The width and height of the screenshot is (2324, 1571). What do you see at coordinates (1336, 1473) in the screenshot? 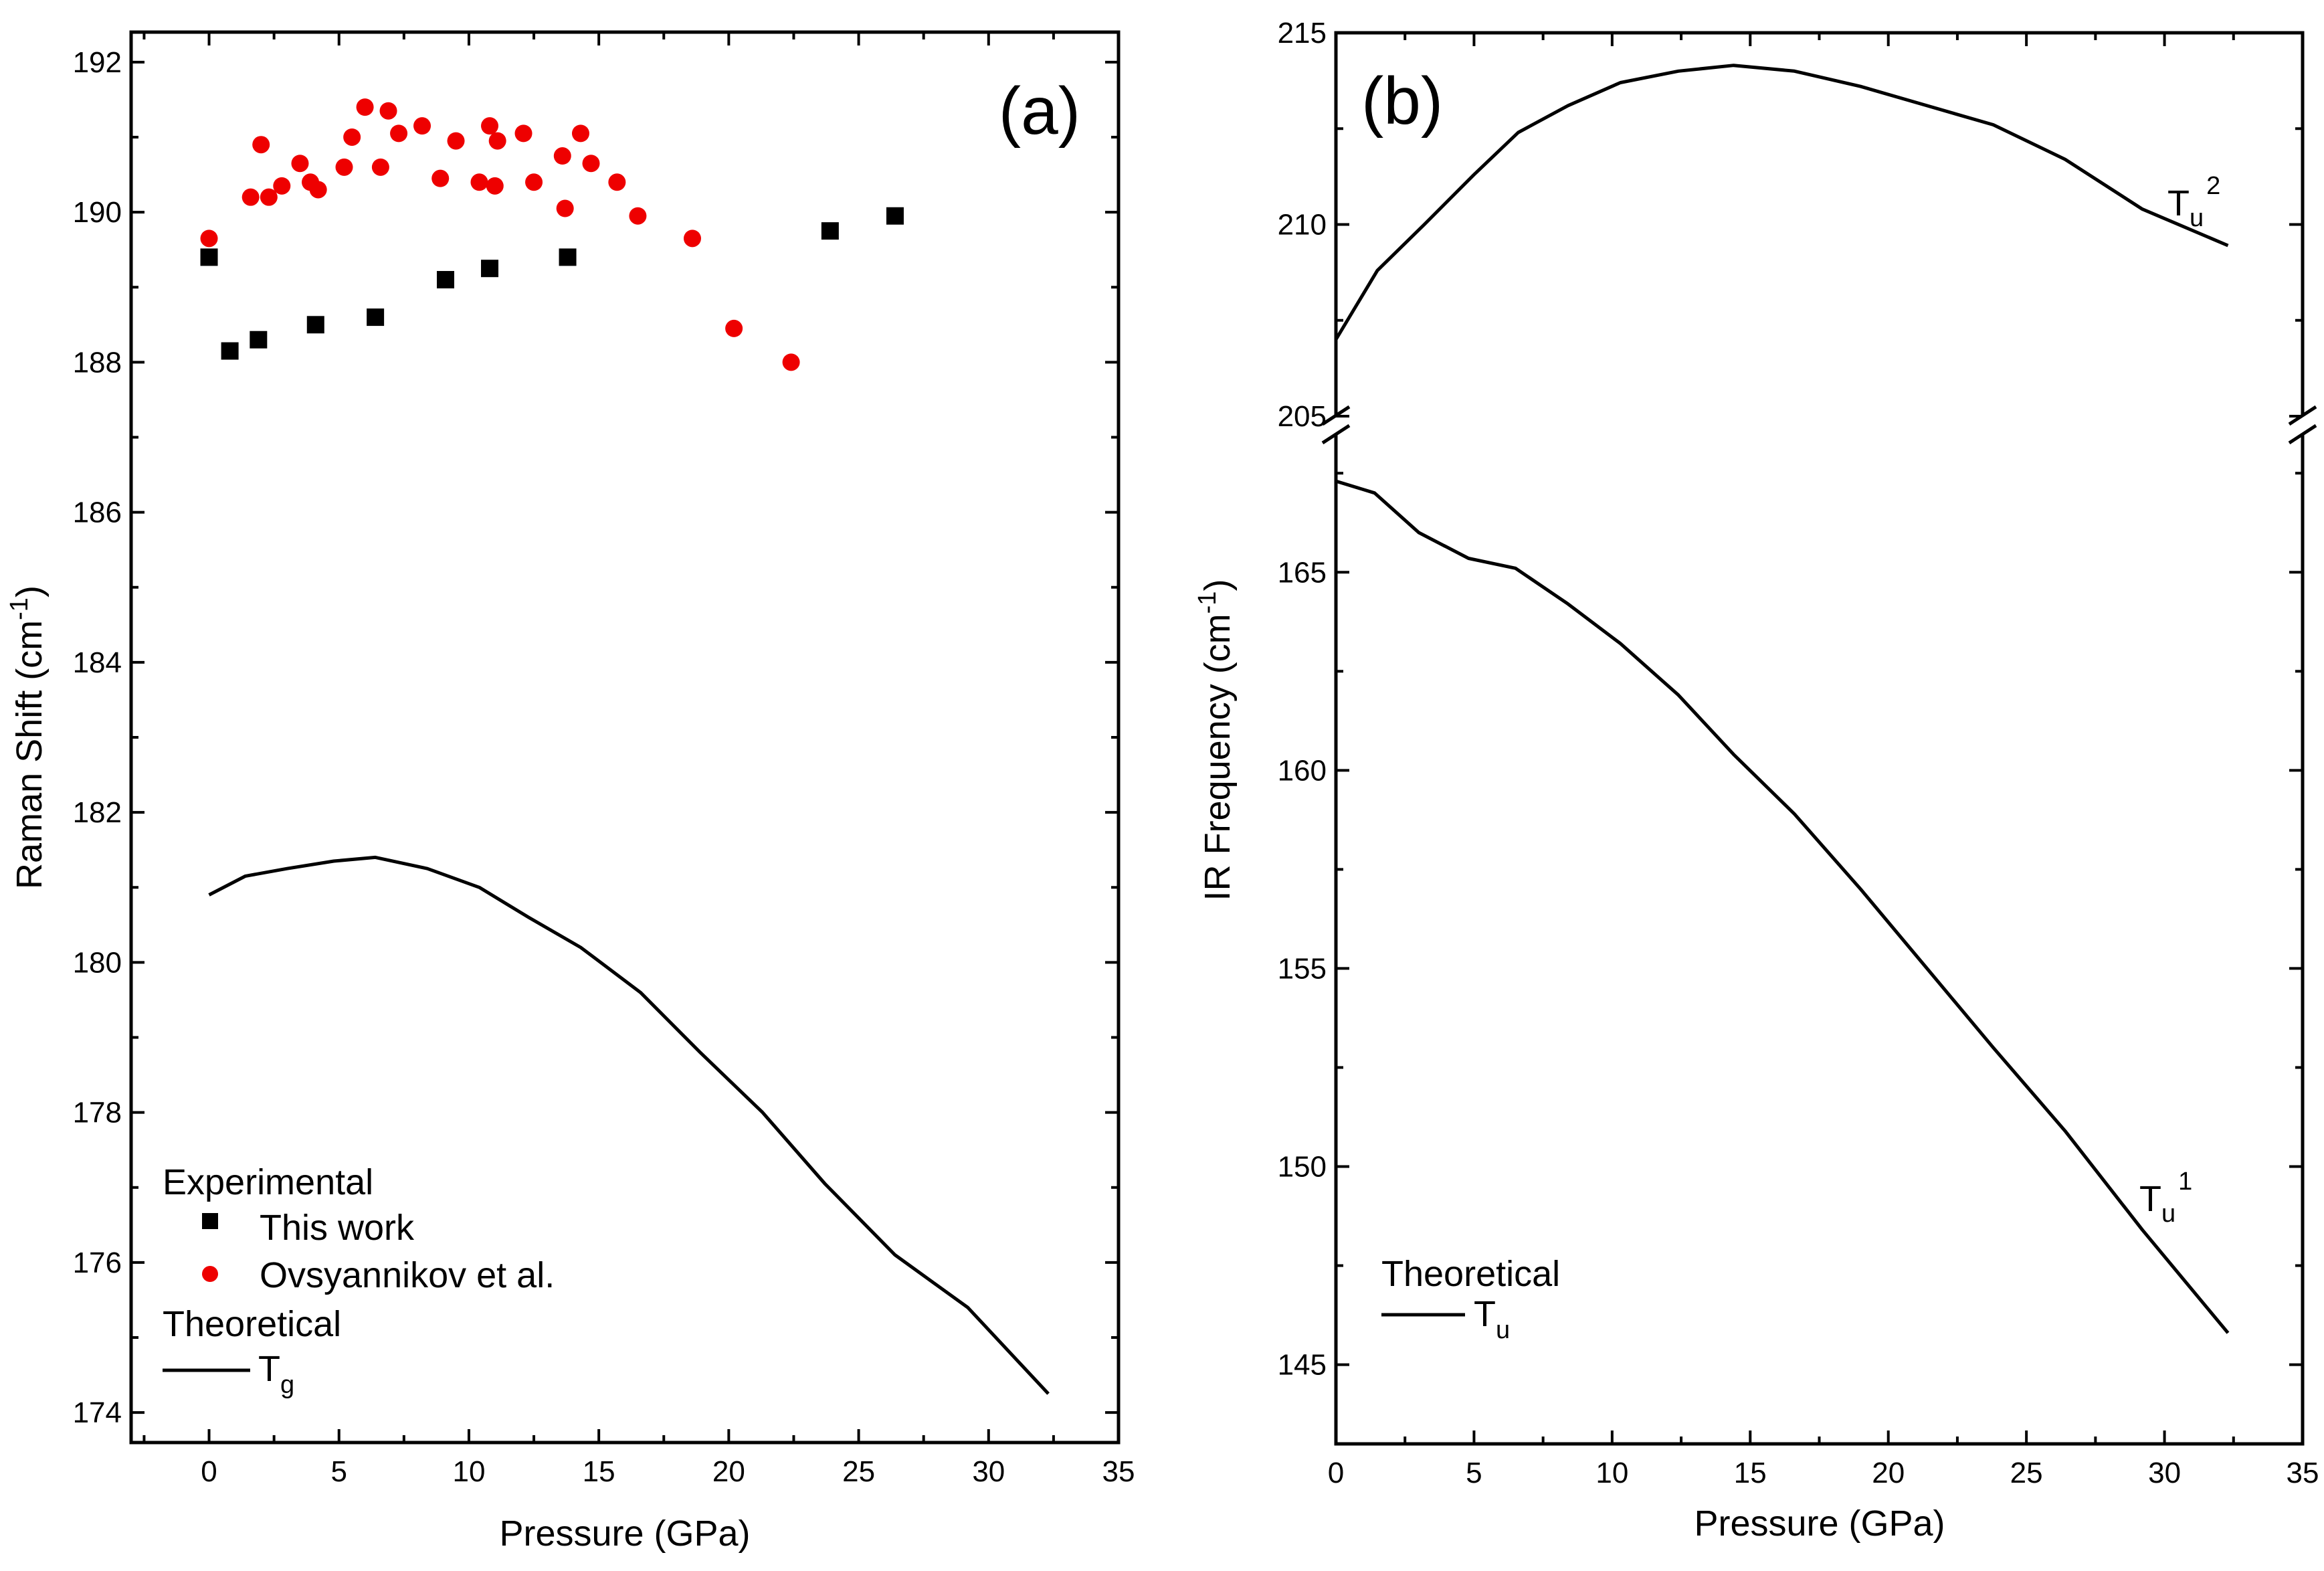
I see `b-x-tick-label: 0` at bounding box center [1336, 1473].